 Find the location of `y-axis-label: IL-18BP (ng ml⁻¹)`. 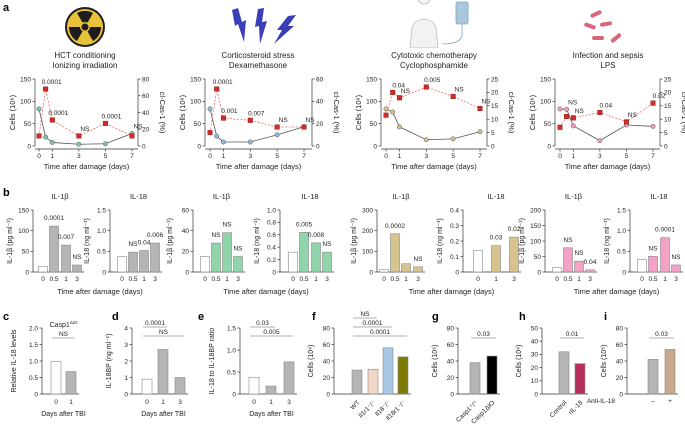

y-axis-label: IL-18BP (ng ml⁻¹) is located at coordinates (109, 361).